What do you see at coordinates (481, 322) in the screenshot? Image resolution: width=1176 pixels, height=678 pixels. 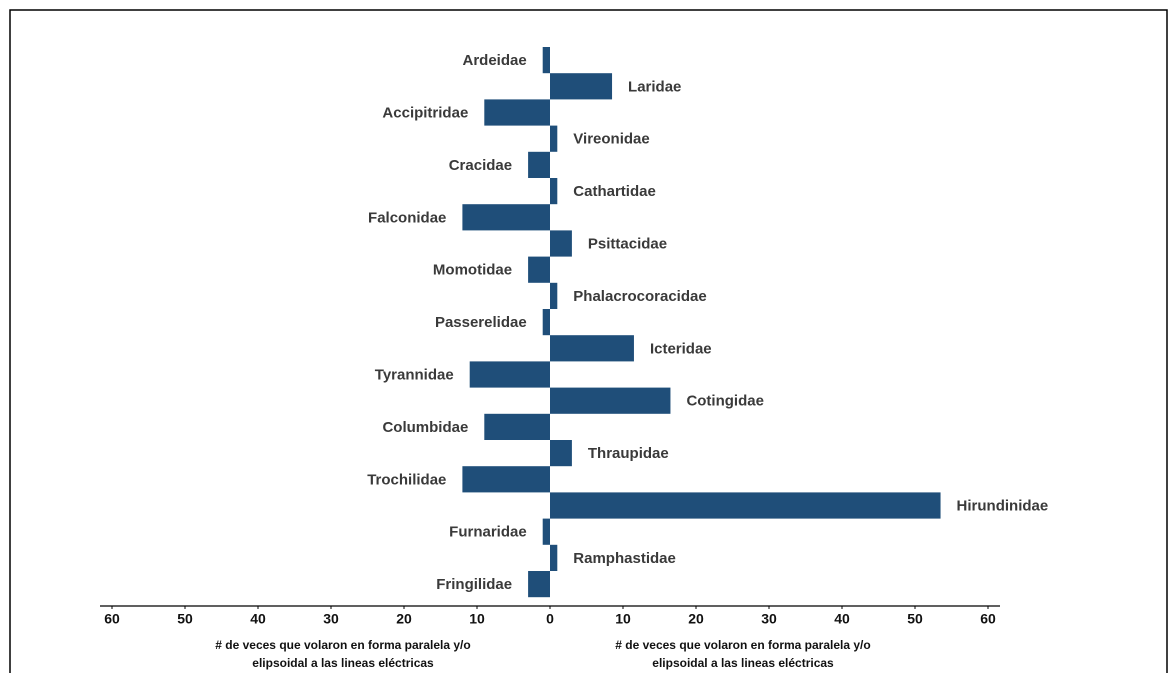 I see `category-label: Passerelidae` at bounding box center [481, 322].